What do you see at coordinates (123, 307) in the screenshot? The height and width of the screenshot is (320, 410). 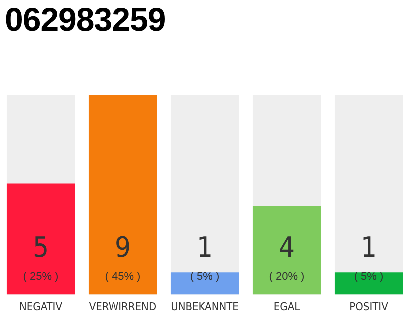 I see `x-tick-label: VERWIRREND` at bounding box center [123, 307].